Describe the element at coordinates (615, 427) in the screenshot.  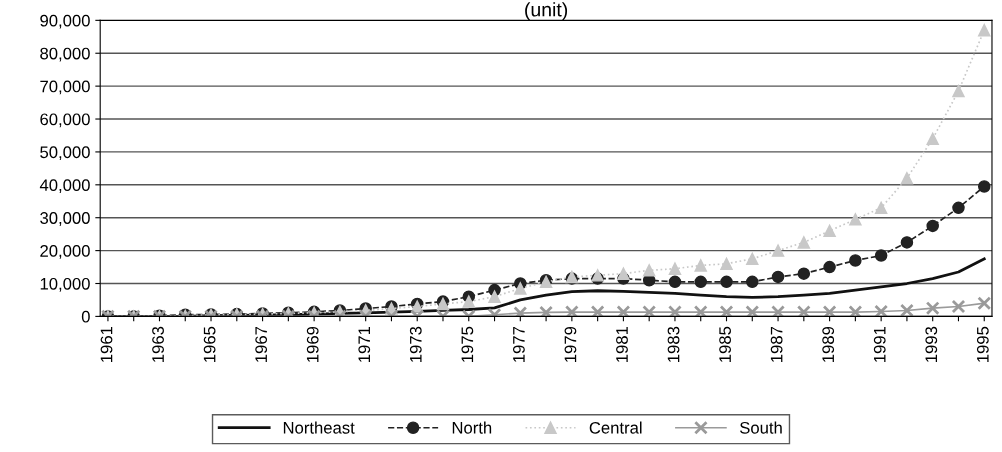
I see `legend-label: Central` at that location.